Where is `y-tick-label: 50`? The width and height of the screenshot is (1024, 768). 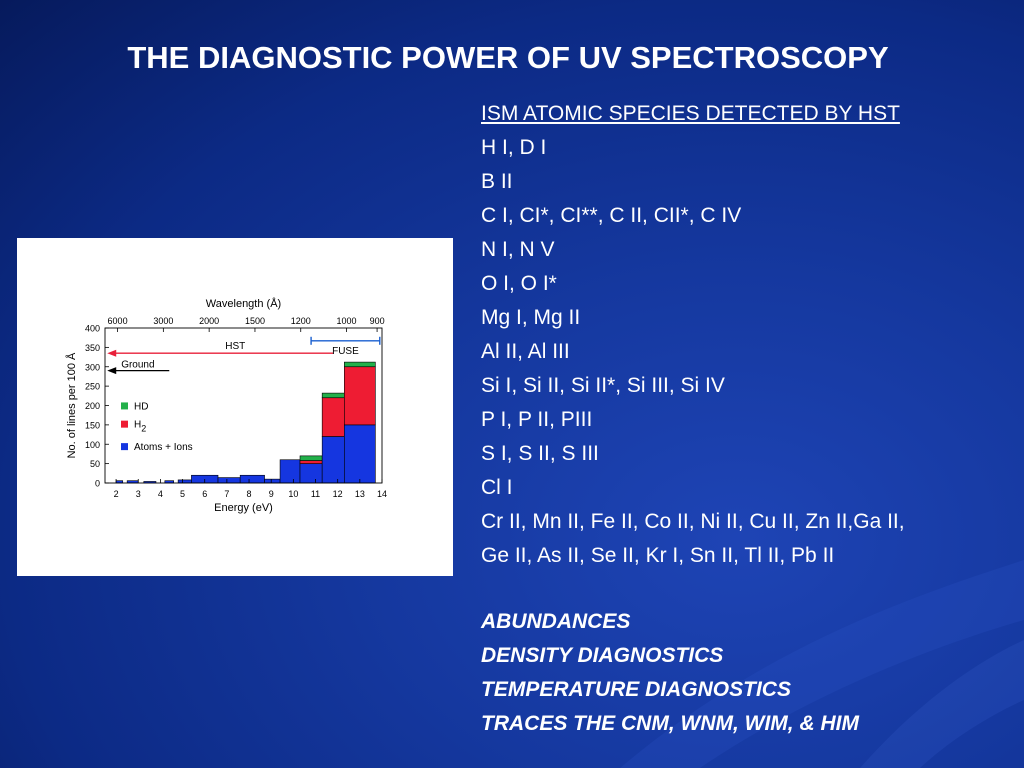 y-tick-label: 50 is located at coordinates (95, 464).